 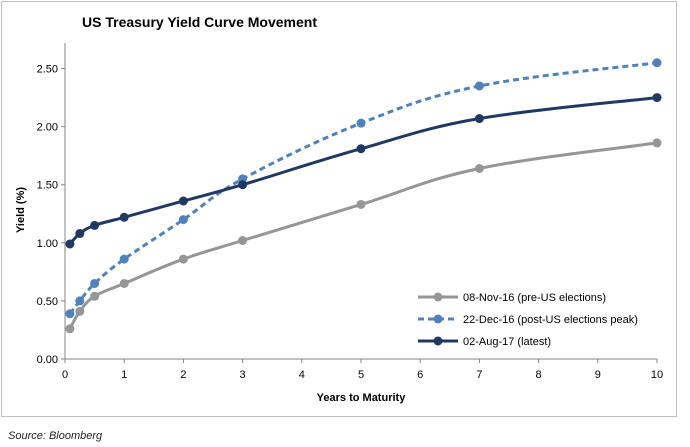 What do you see at coordinates (47, 70) in the screenshot?
I see `y-tick-label: 2.50` at bounding box center [47, 70].